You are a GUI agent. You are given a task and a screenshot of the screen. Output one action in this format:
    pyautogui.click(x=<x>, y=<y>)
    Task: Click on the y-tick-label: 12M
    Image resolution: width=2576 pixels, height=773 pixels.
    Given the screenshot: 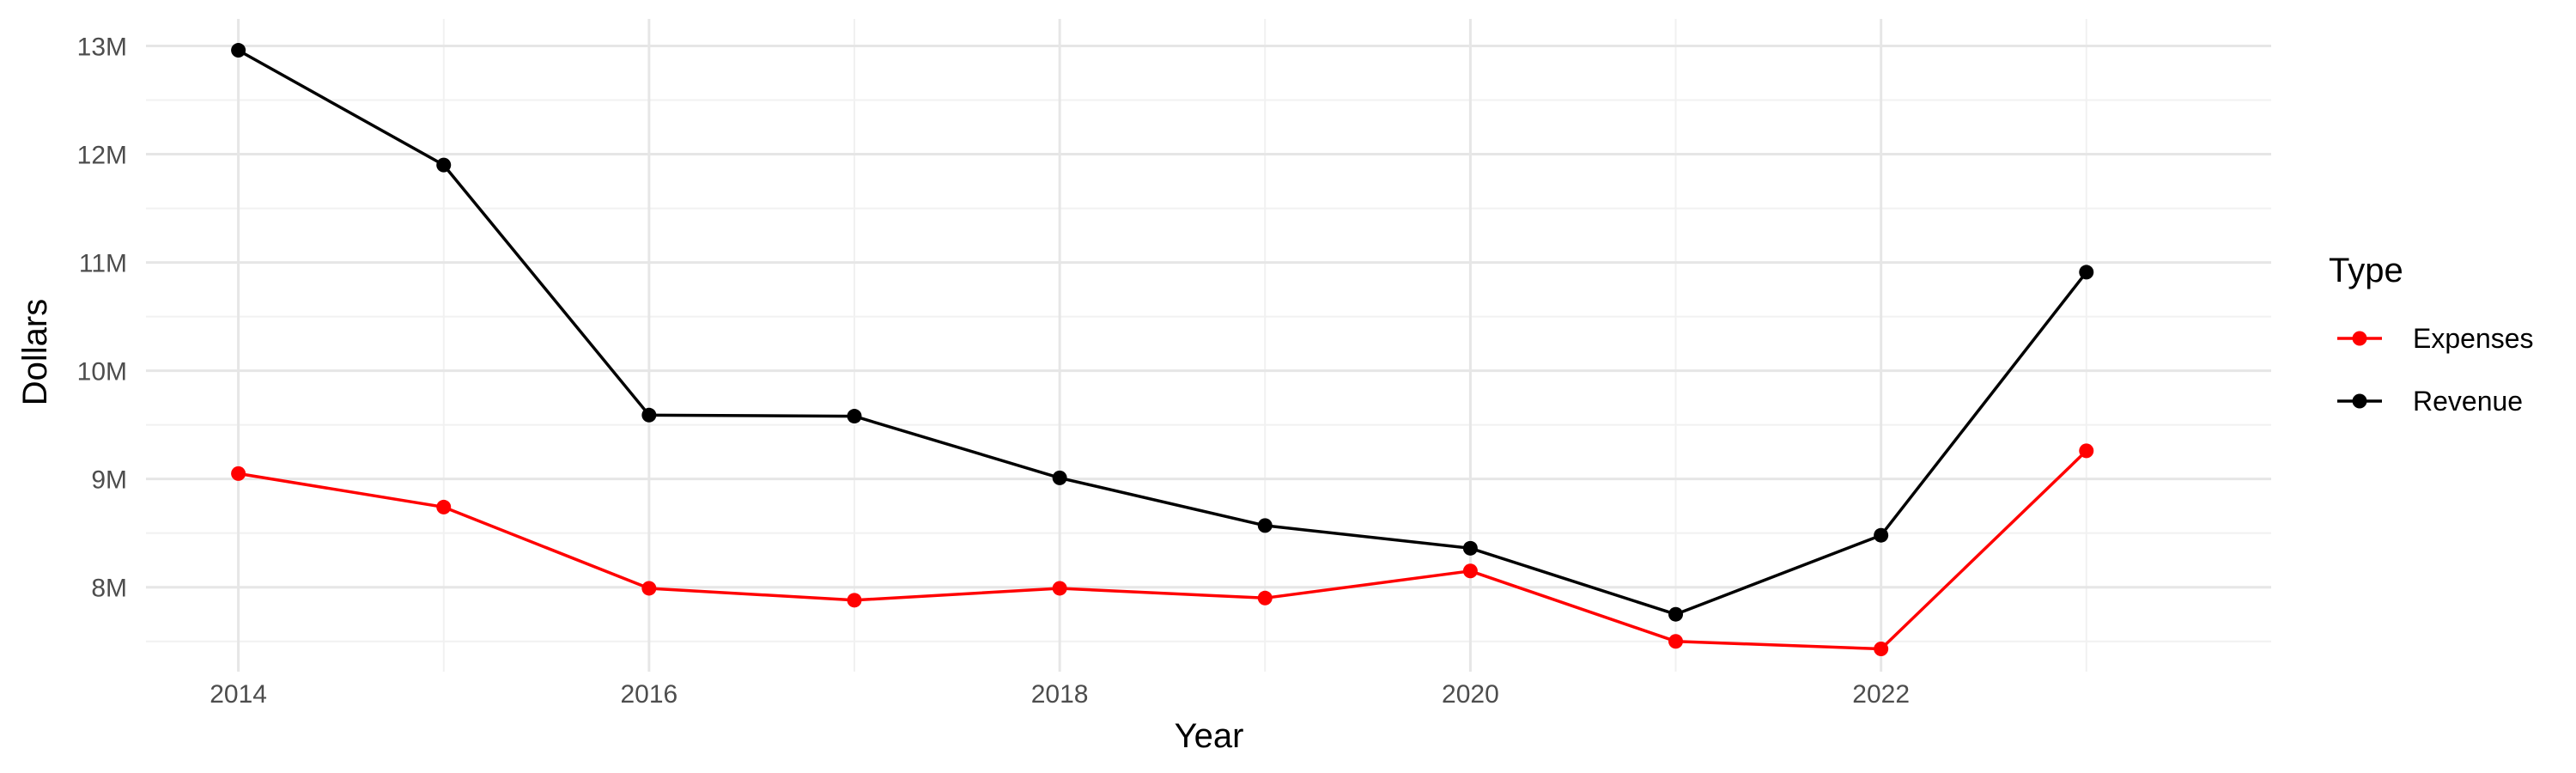 What is the action you would take?
    pyautogui.click(x=102, y=156)
    